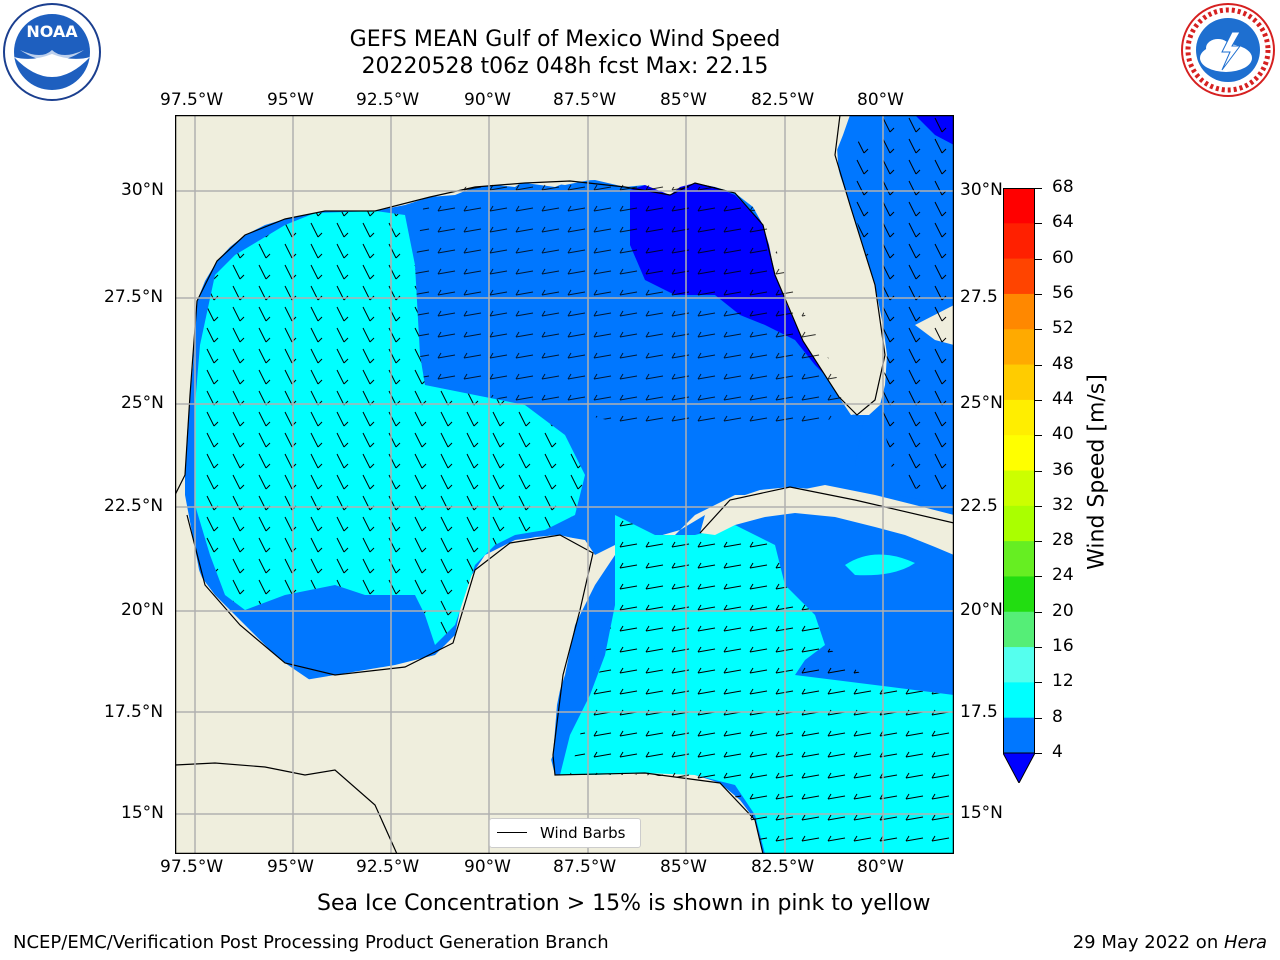 The width and height of the screenshot is (1280, 960). What do you see at coordinates (981, 610) in the screenshot?
I see `lat-tick-right-4: 20°N` at bounding box center [981, 610].